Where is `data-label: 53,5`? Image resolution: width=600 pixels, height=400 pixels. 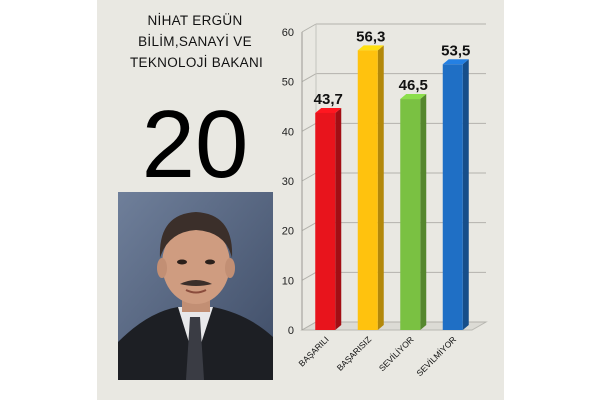 data-label: 53,5 is located at coordinates (455, 50).